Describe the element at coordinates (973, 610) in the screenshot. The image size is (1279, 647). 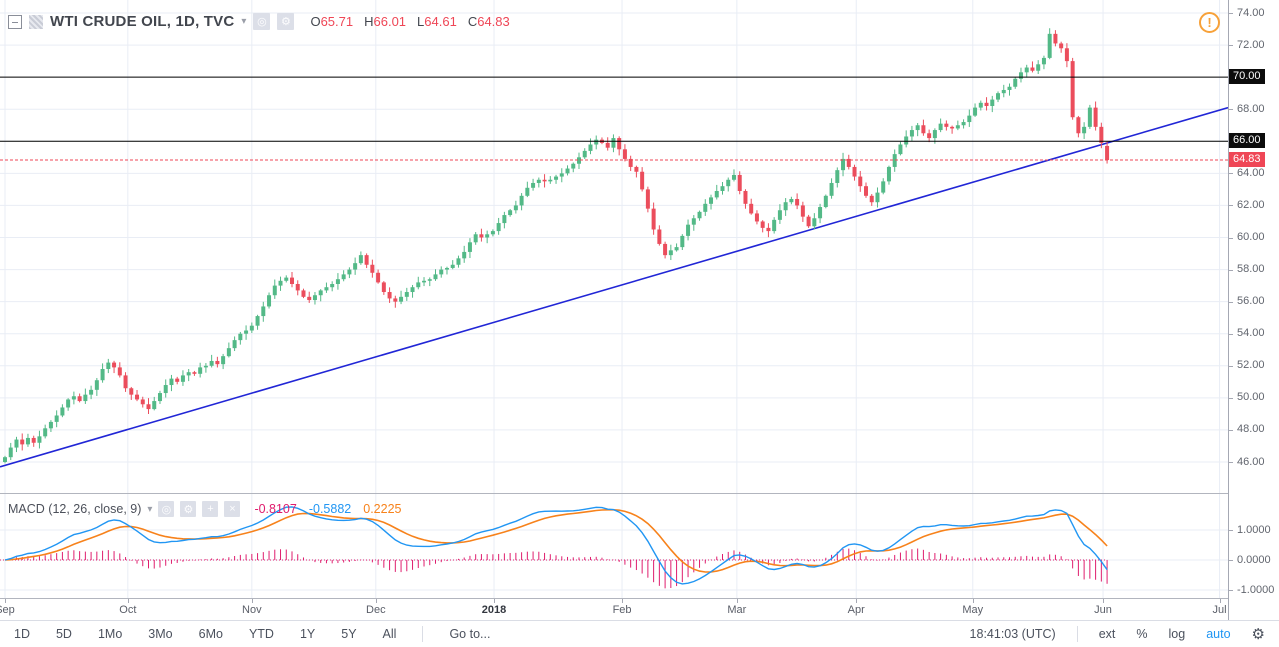
I see `month-label: May` at that location.